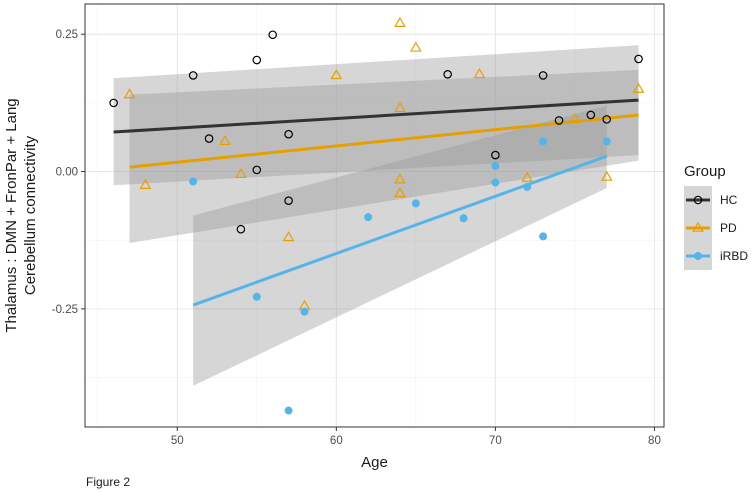  I want to click on legend-label: PD, so click(728, 228).